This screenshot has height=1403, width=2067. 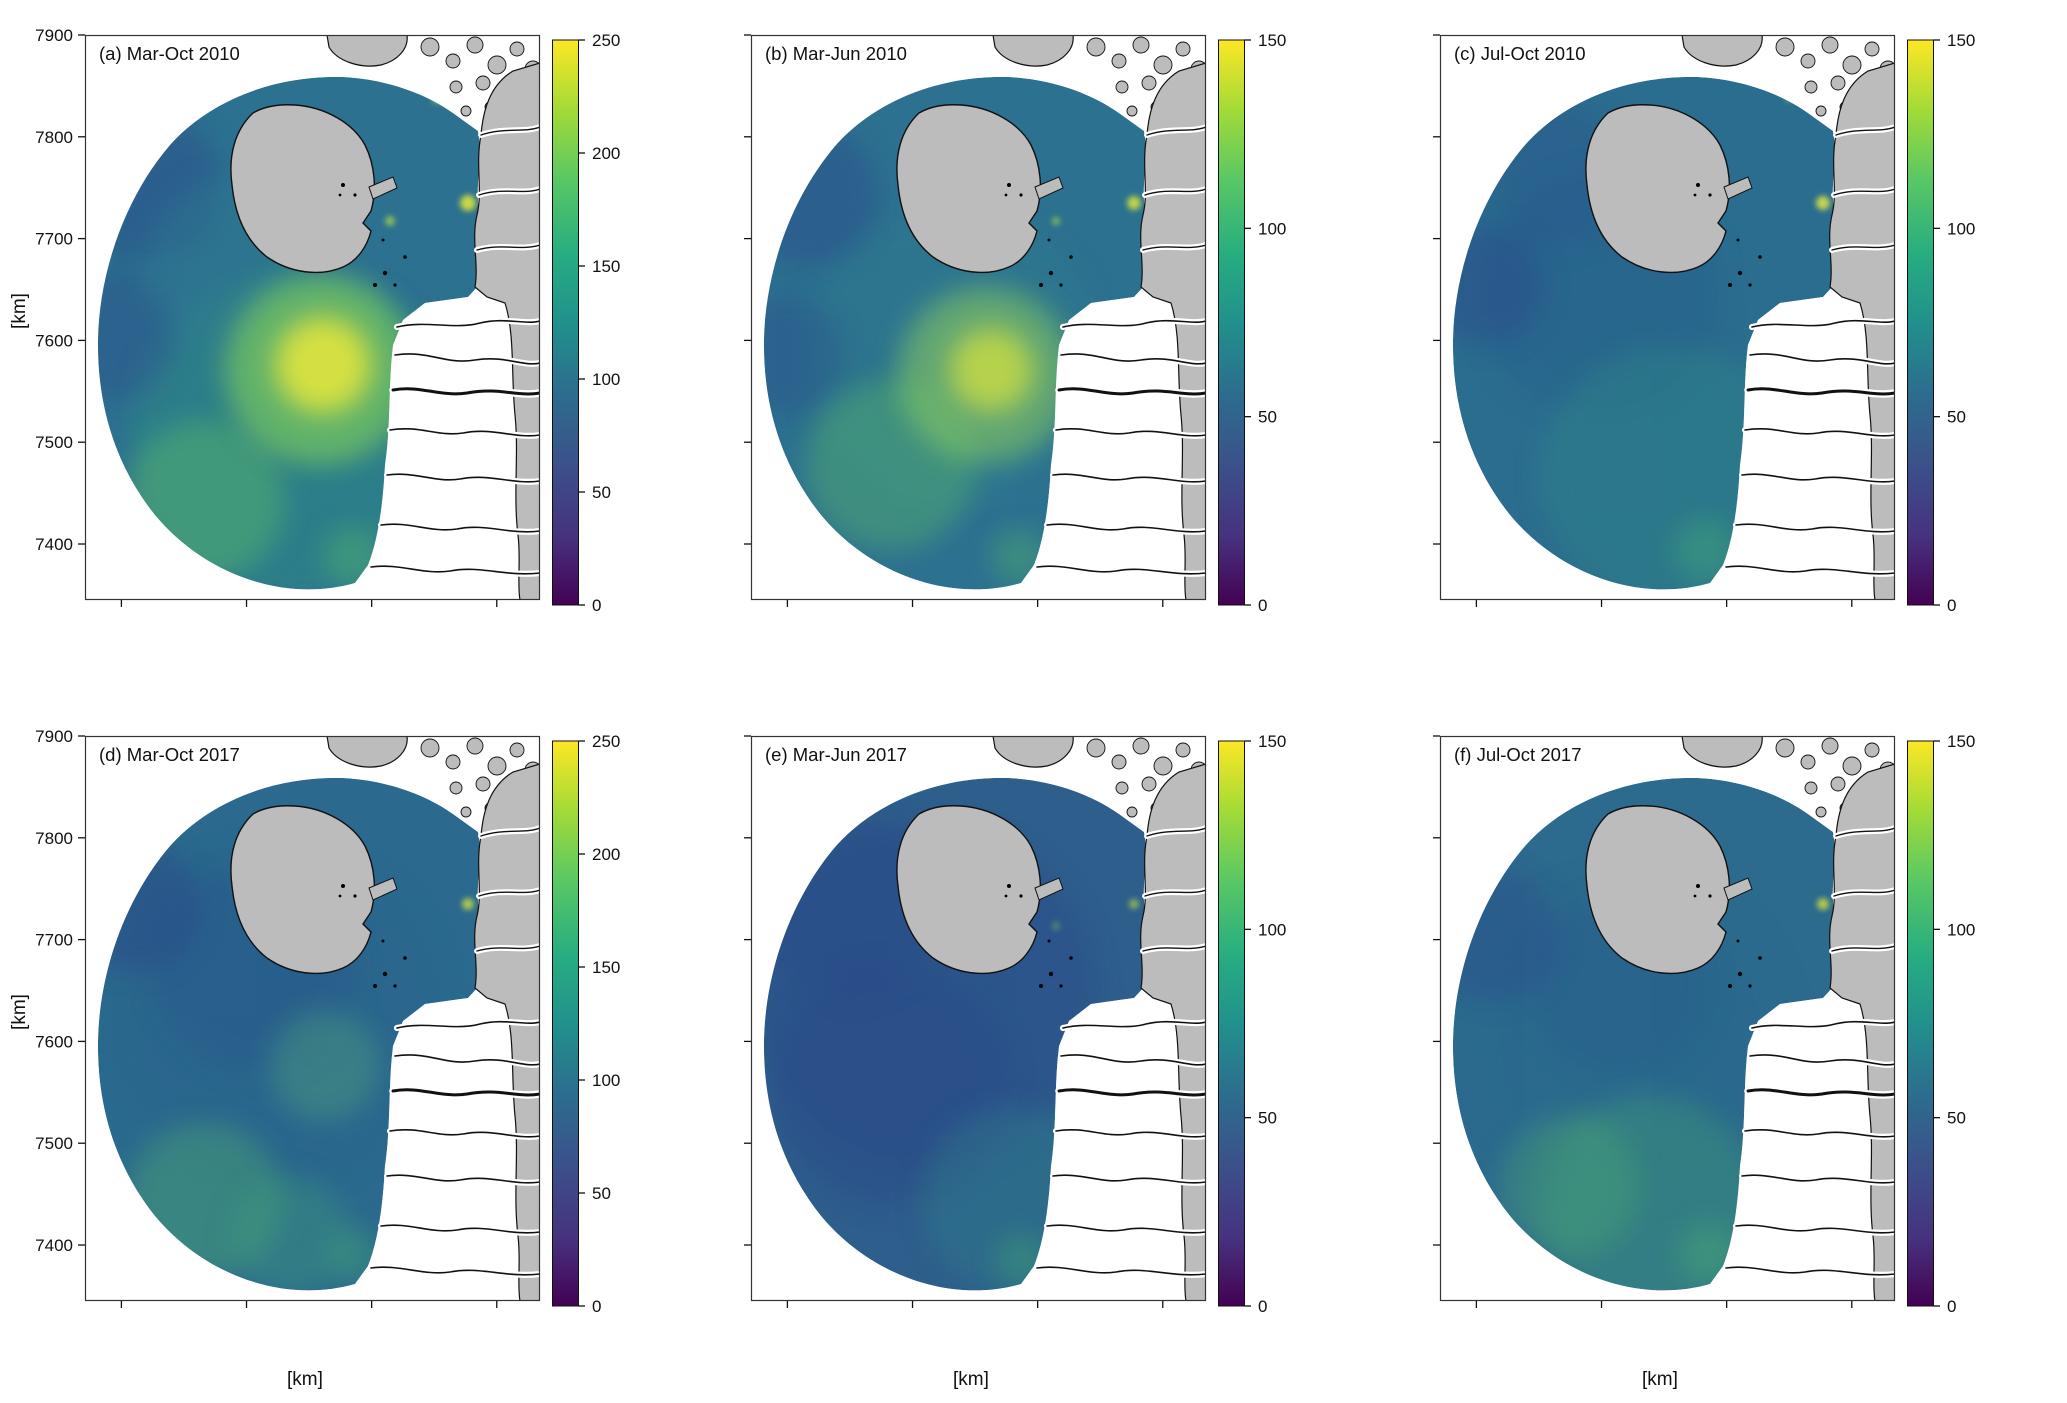 I want to click on panel-title: (d) Mar-Oct 2017, so click(x=169, y=754).